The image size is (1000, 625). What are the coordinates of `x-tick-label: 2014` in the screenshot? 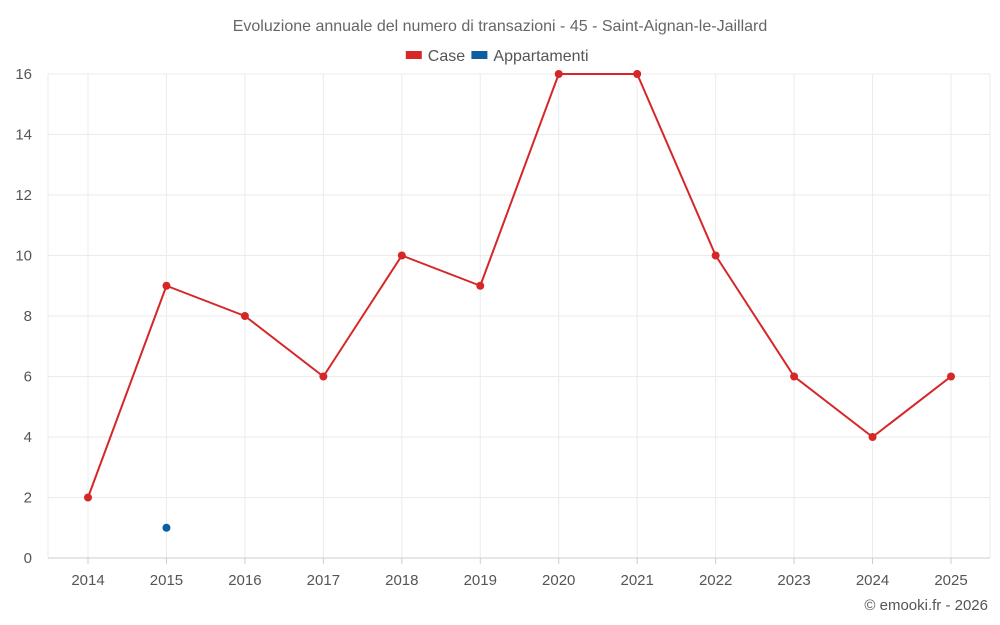 It's located at (87, 580).